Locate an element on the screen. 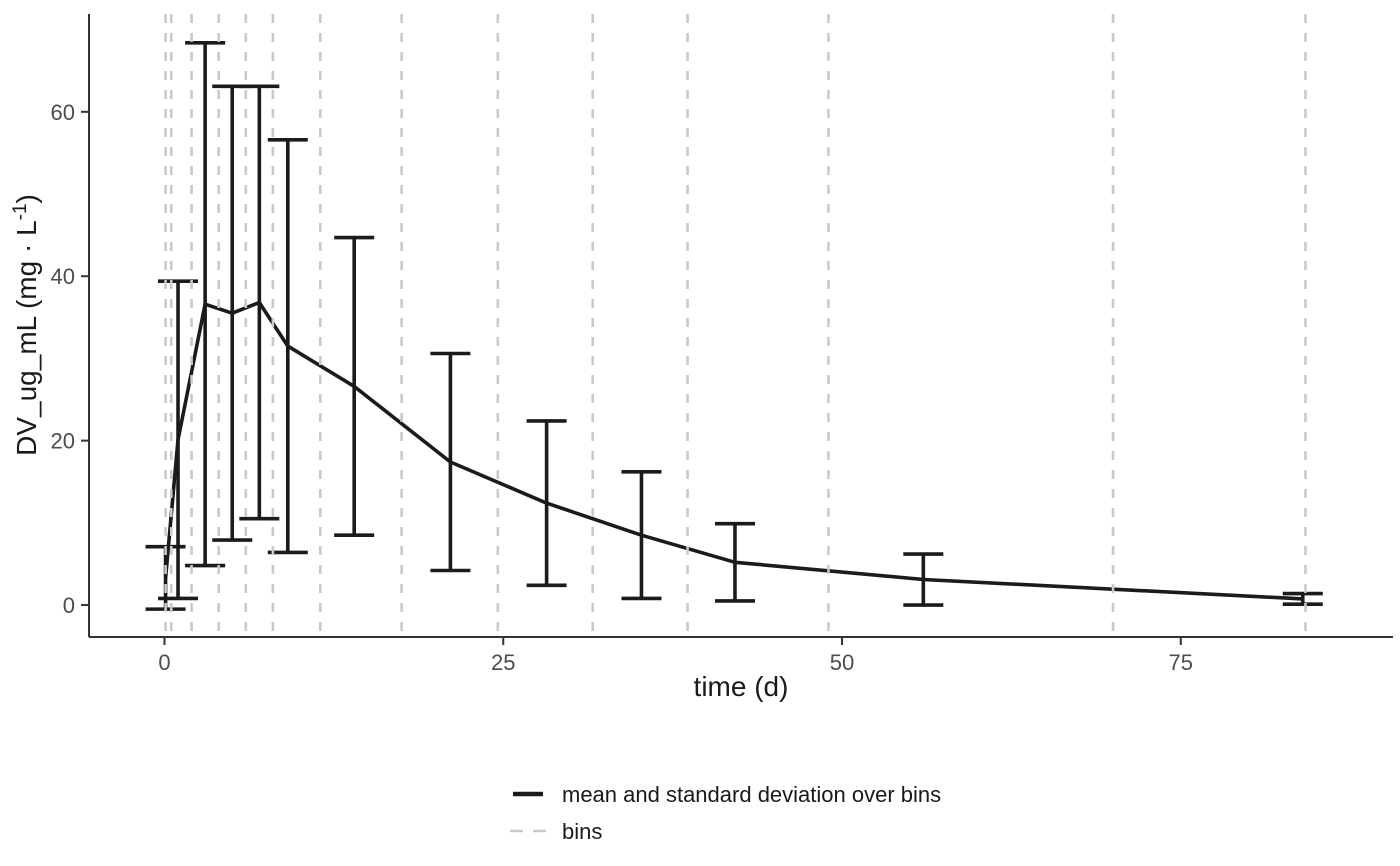  y-axis-title: DV_ug_mL (mg · L-1) is located at coordinates (26, 325).